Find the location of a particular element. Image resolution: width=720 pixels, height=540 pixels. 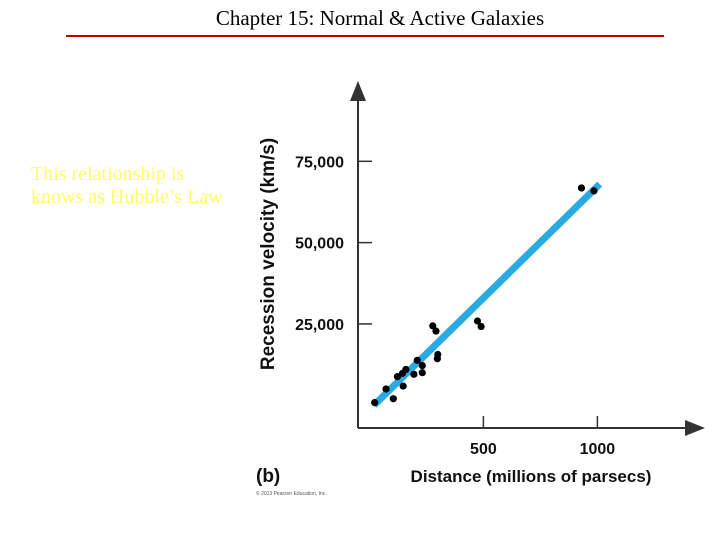

title-divider is located at coordinates (365, 36).